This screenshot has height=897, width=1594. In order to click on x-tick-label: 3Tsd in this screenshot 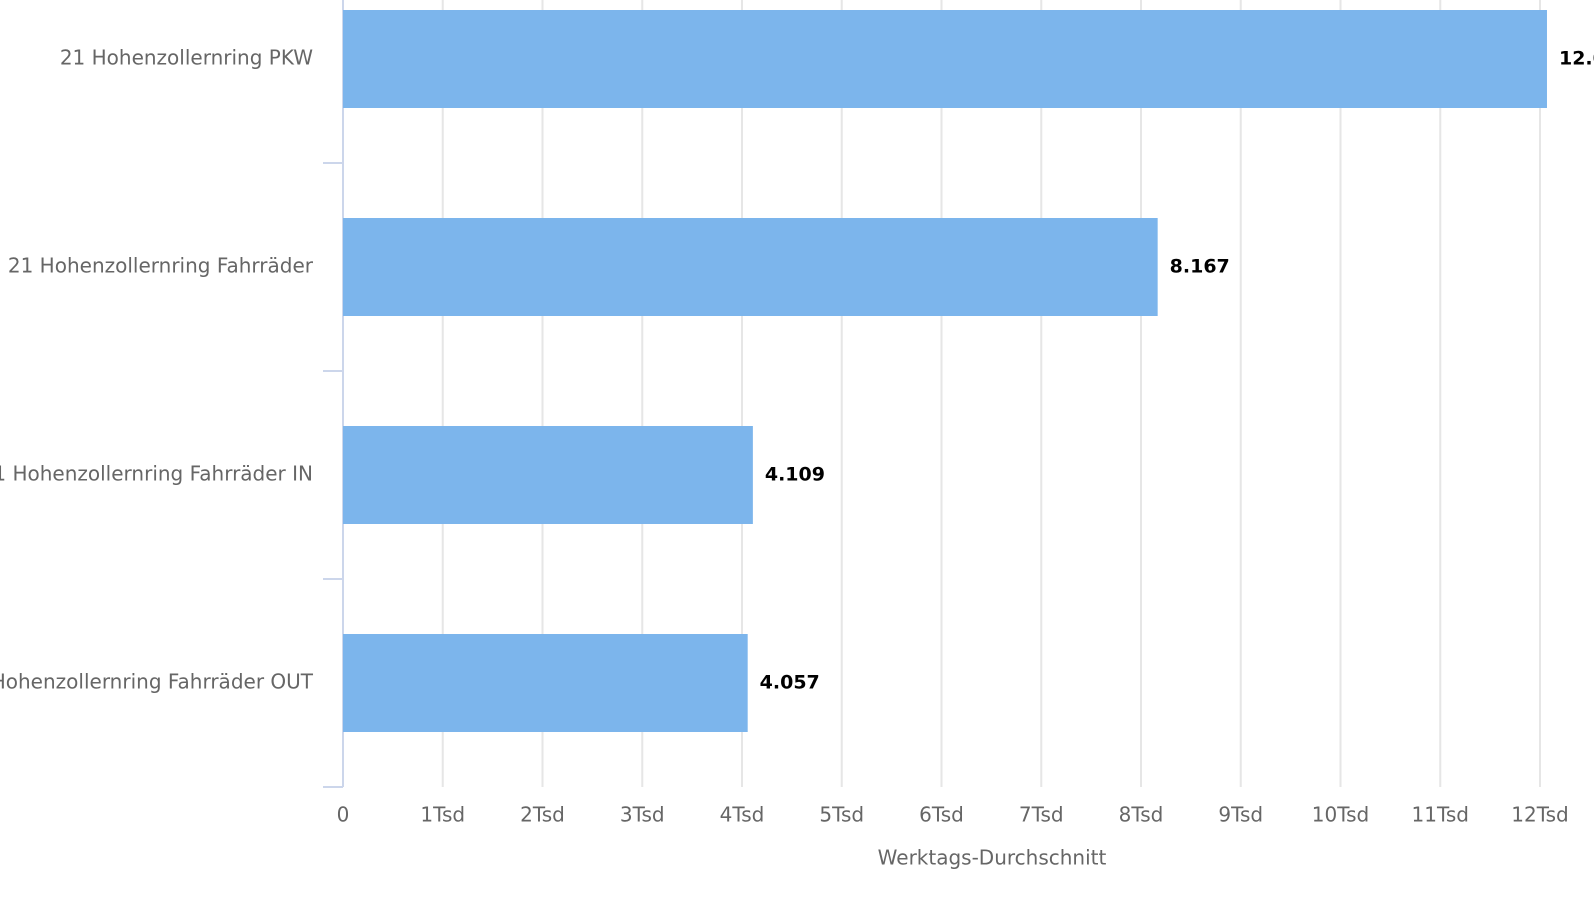, I will do `click(642, 815)`.